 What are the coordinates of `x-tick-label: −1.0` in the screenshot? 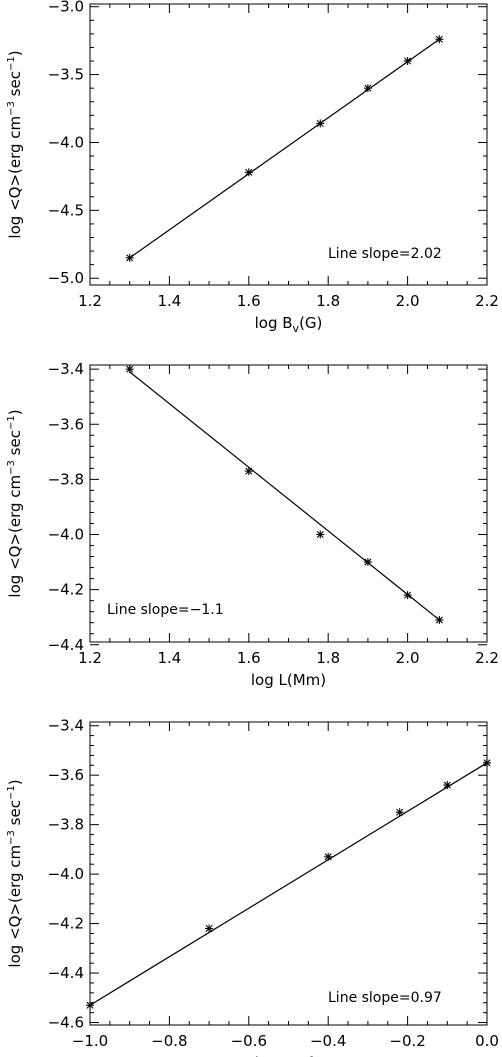 It's located at (90, 1041).